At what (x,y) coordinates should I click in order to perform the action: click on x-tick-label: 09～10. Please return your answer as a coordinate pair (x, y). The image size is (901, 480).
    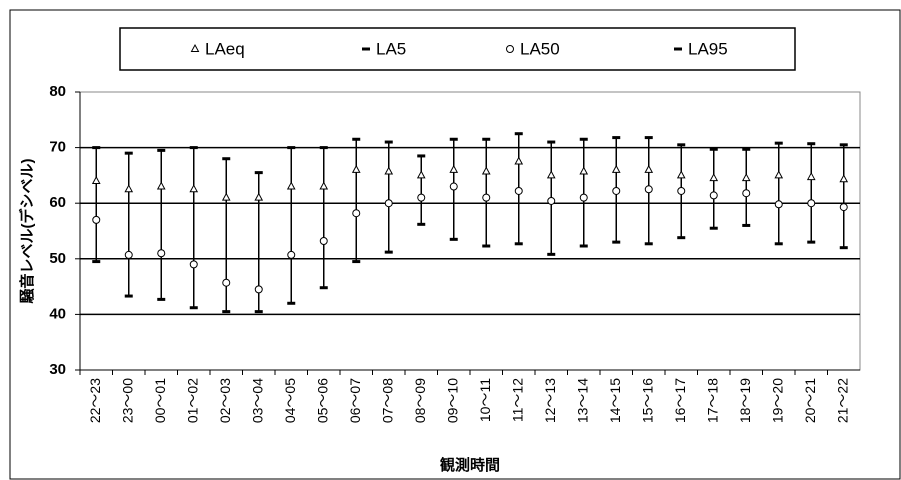
    Looking at the image, I should click on (452, 400).